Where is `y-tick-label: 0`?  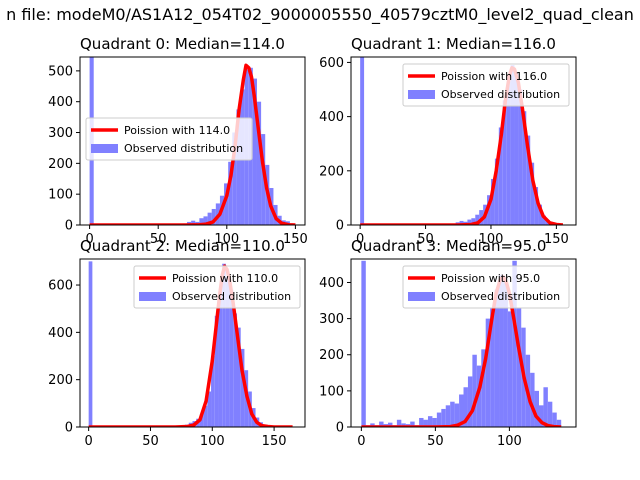 y-tick-label: 0 is located at coordinates (340, 428).